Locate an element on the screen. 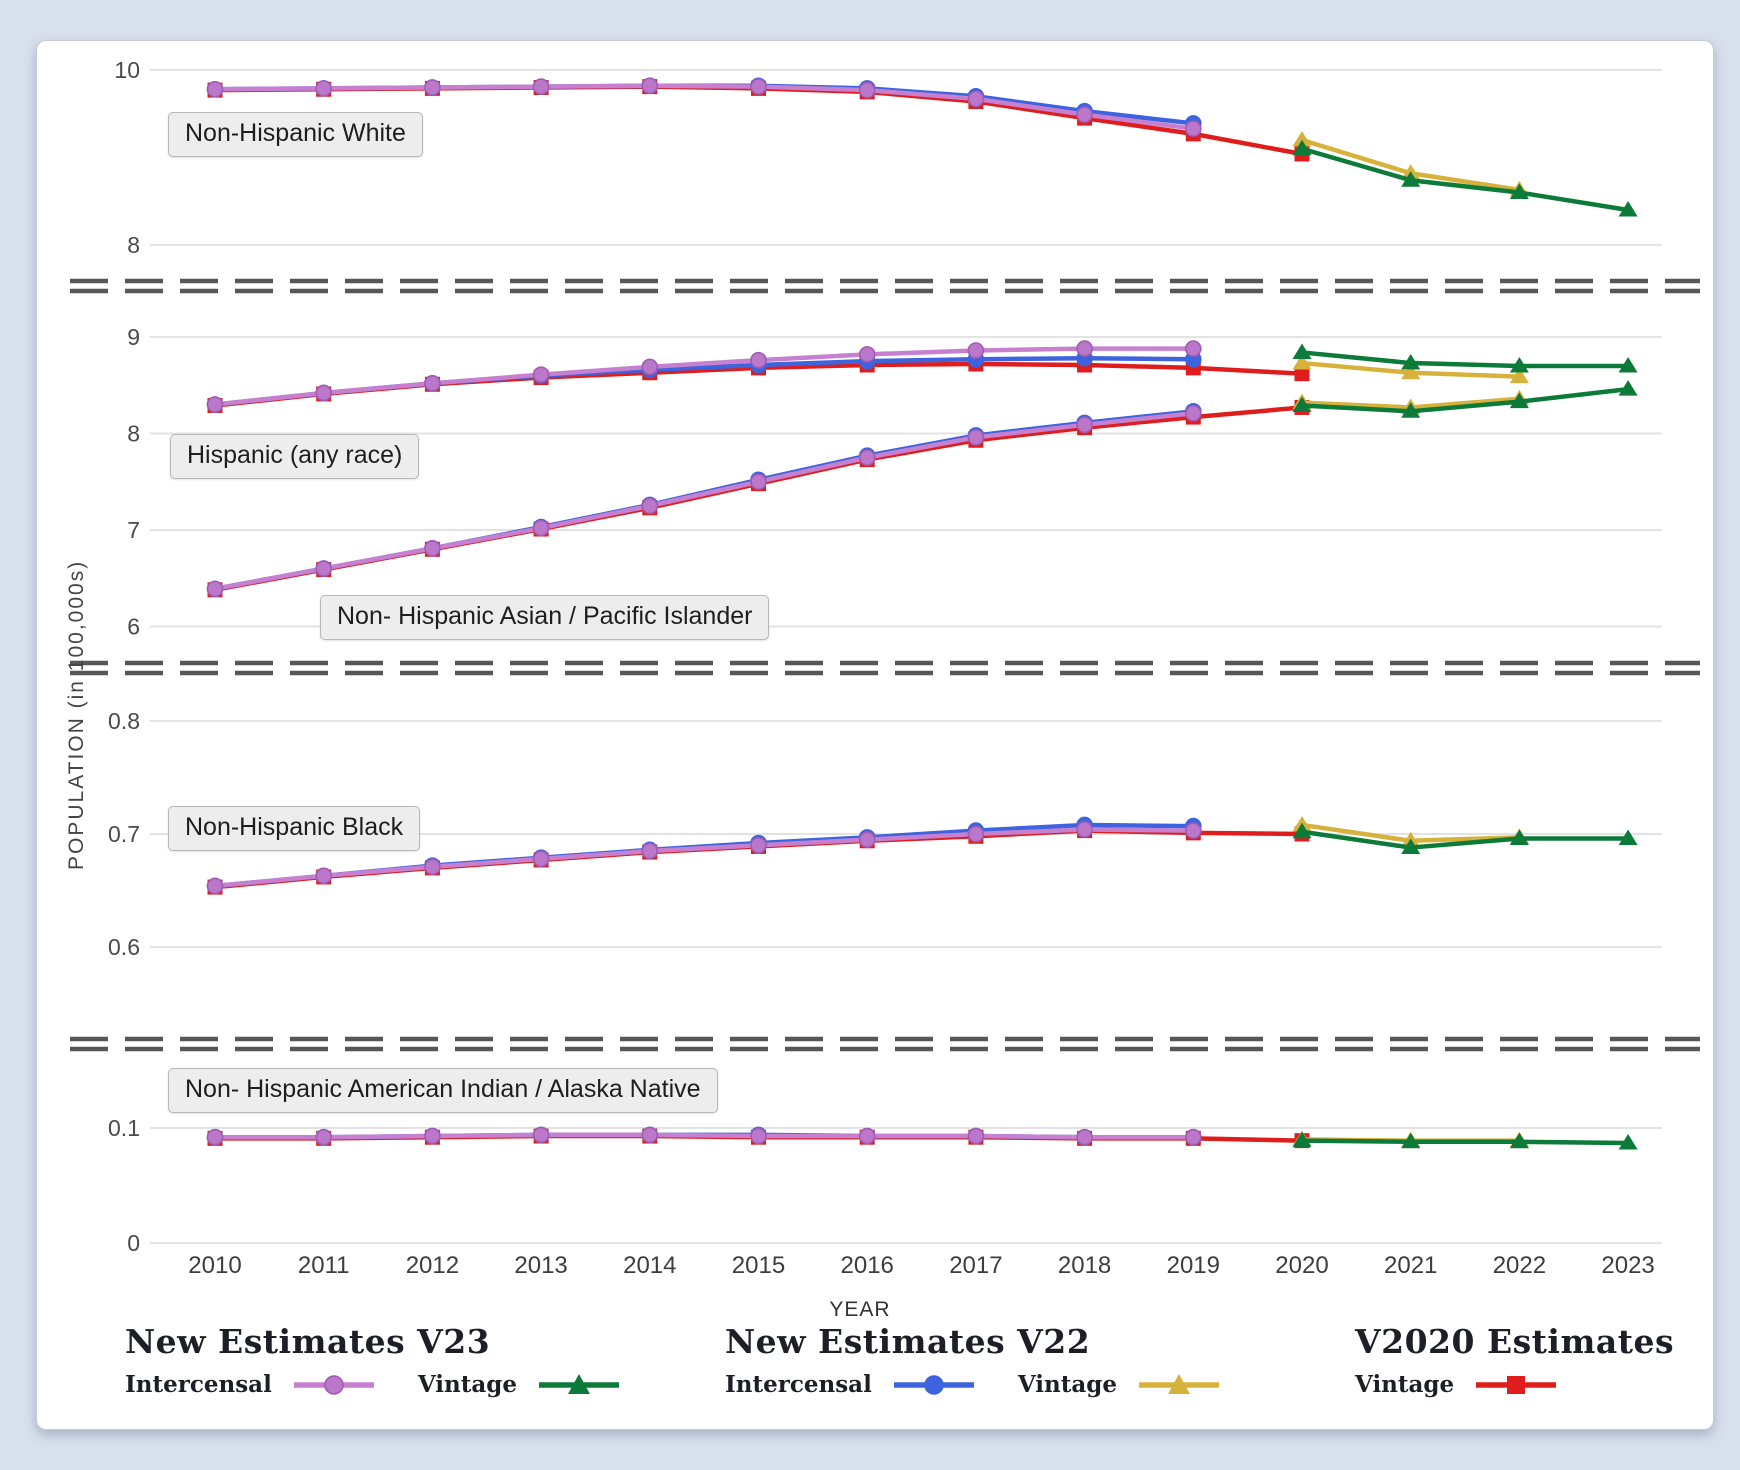 The width and height of the screenshot is (1740, 1470). legend-group-v2020-title: V2020 Estimates is located at coordinates (1515, 1341).